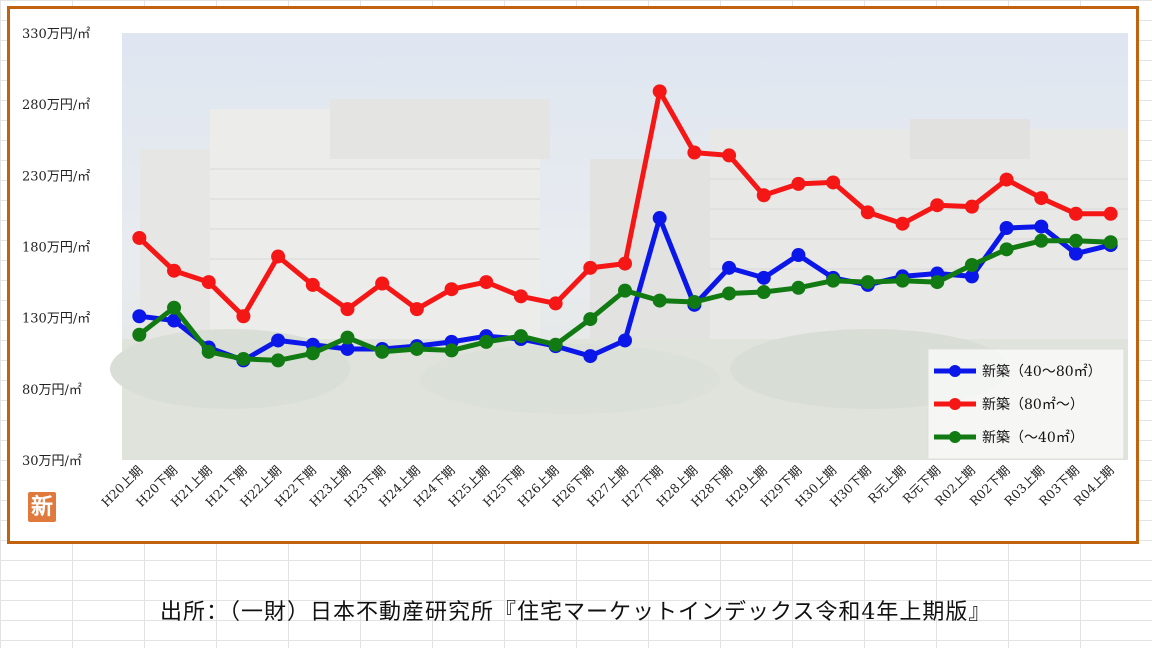 The height and width of the screenshot is (648, 1152). Describe the element at coordinates (52, 390) in the screenshot. I see `y-tick-label: 80万円/㎡` at that location.